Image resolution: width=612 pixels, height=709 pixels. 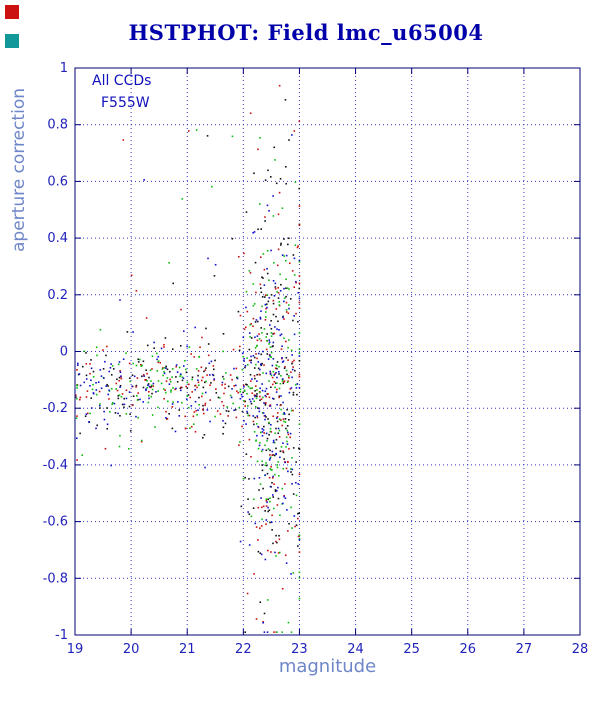 What do you see at coordinates (12, 41) in the screenshot?
I see `corner-marker-teal` at bounding box center [12, 41].